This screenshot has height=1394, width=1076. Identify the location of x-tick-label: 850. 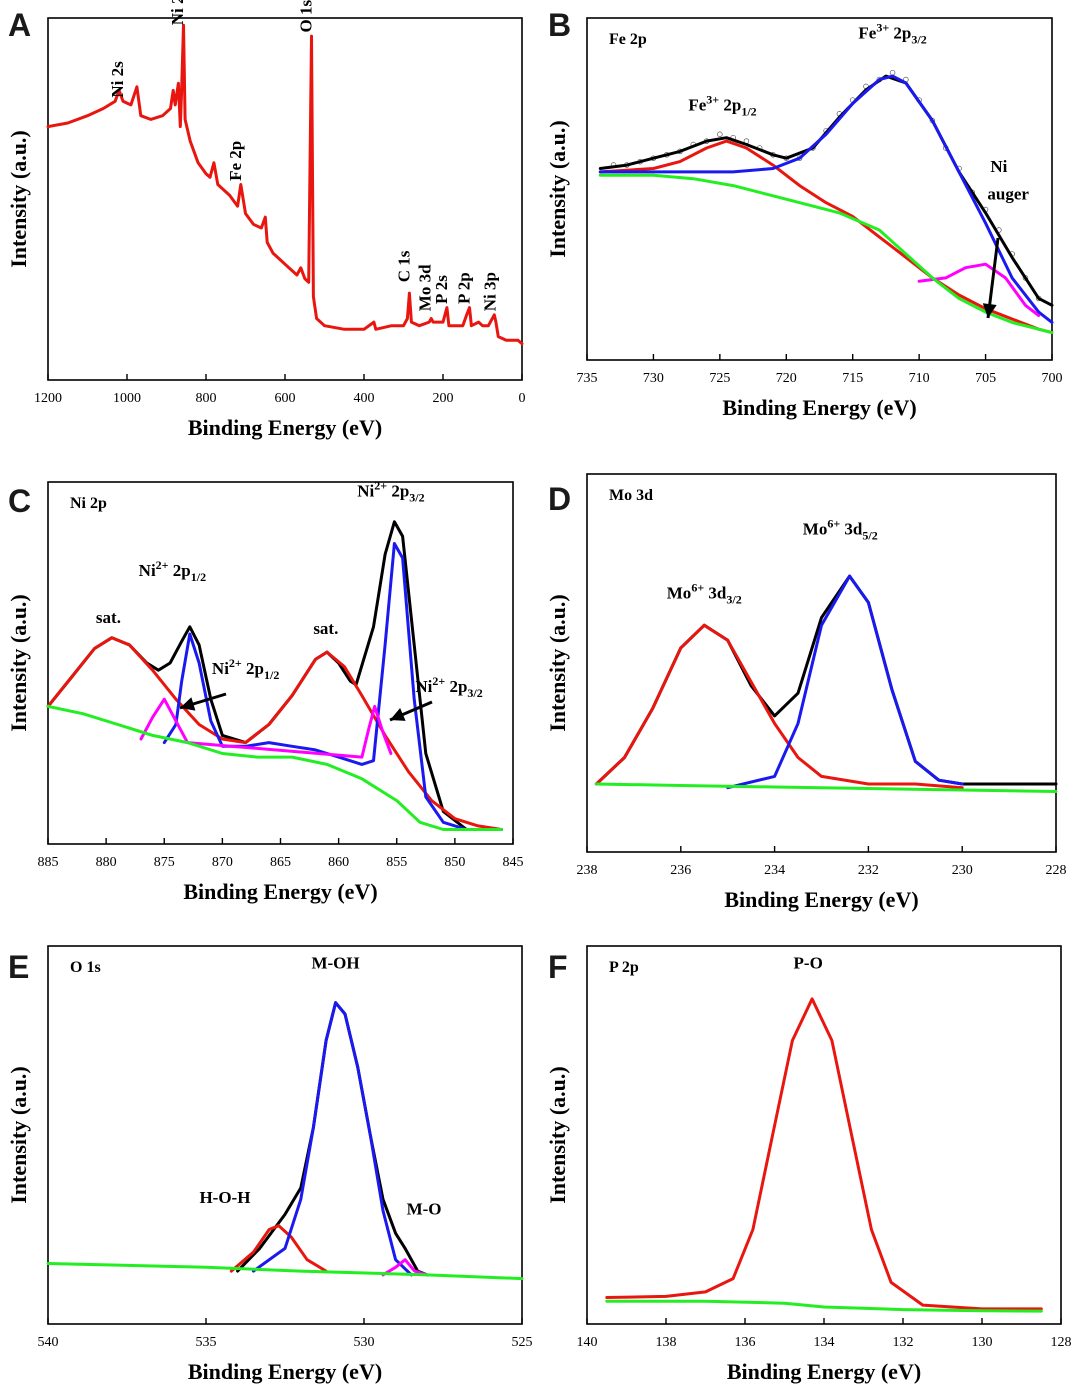
(454, 862).